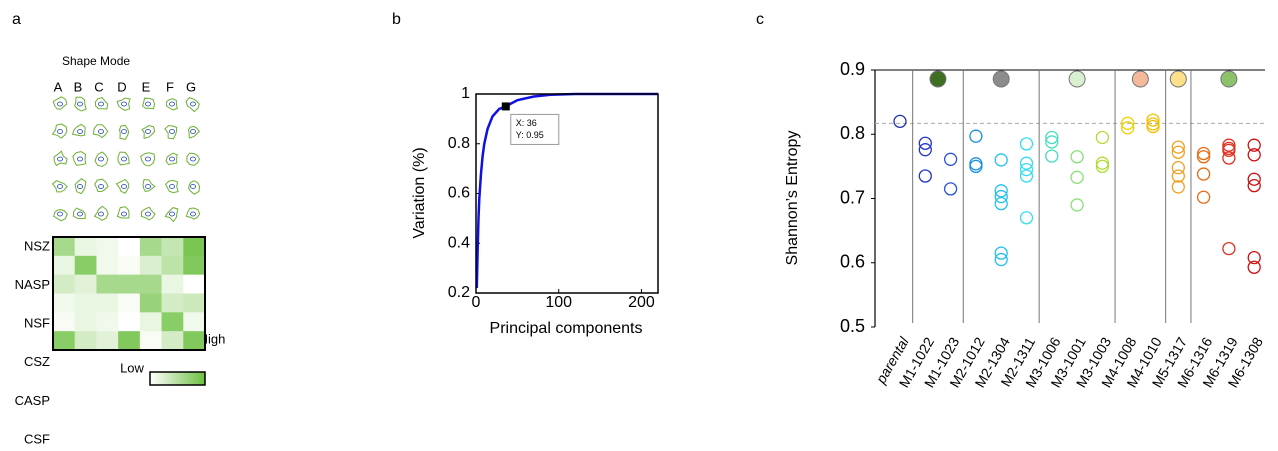 This screenshot has height=451, width=1278. Describe the element at coordinates (396, 19) in the screenshot. I see `panel-label: b` at that location.